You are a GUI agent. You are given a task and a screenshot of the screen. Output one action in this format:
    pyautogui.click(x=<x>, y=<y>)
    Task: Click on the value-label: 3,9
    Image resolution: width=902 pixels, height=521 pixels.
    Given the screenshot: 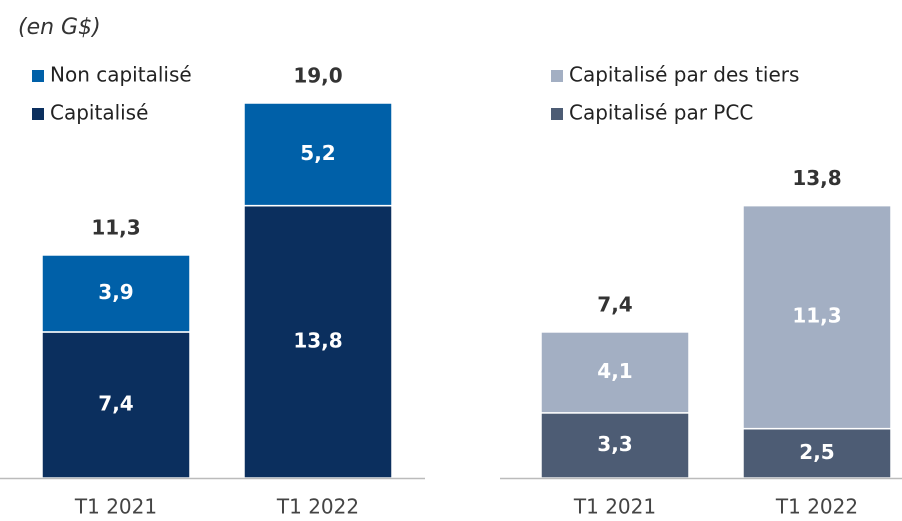 What is the action you would take?
    pyautogui.click(x=115, y=292)
    